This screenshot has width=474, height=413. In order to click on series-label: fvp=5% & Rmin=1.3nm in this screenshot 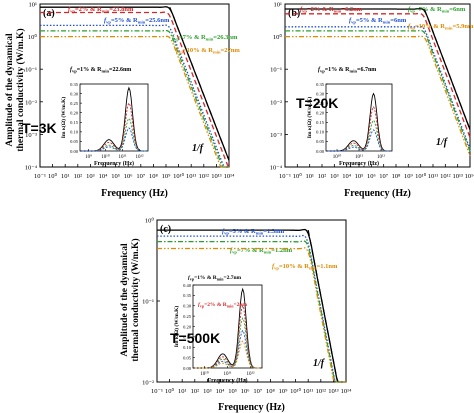, I will do `click(253, 232)`.